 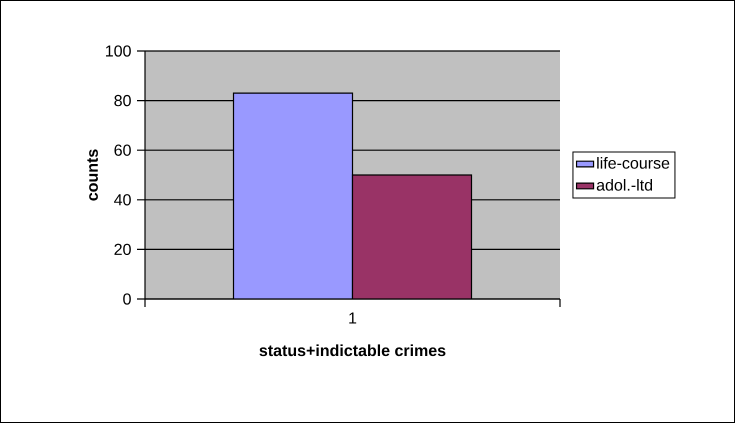 What do you see at coordinates (352, 318) in the screenshot?
I see `x-tick-label: 1` at bounding box center [352, 318].